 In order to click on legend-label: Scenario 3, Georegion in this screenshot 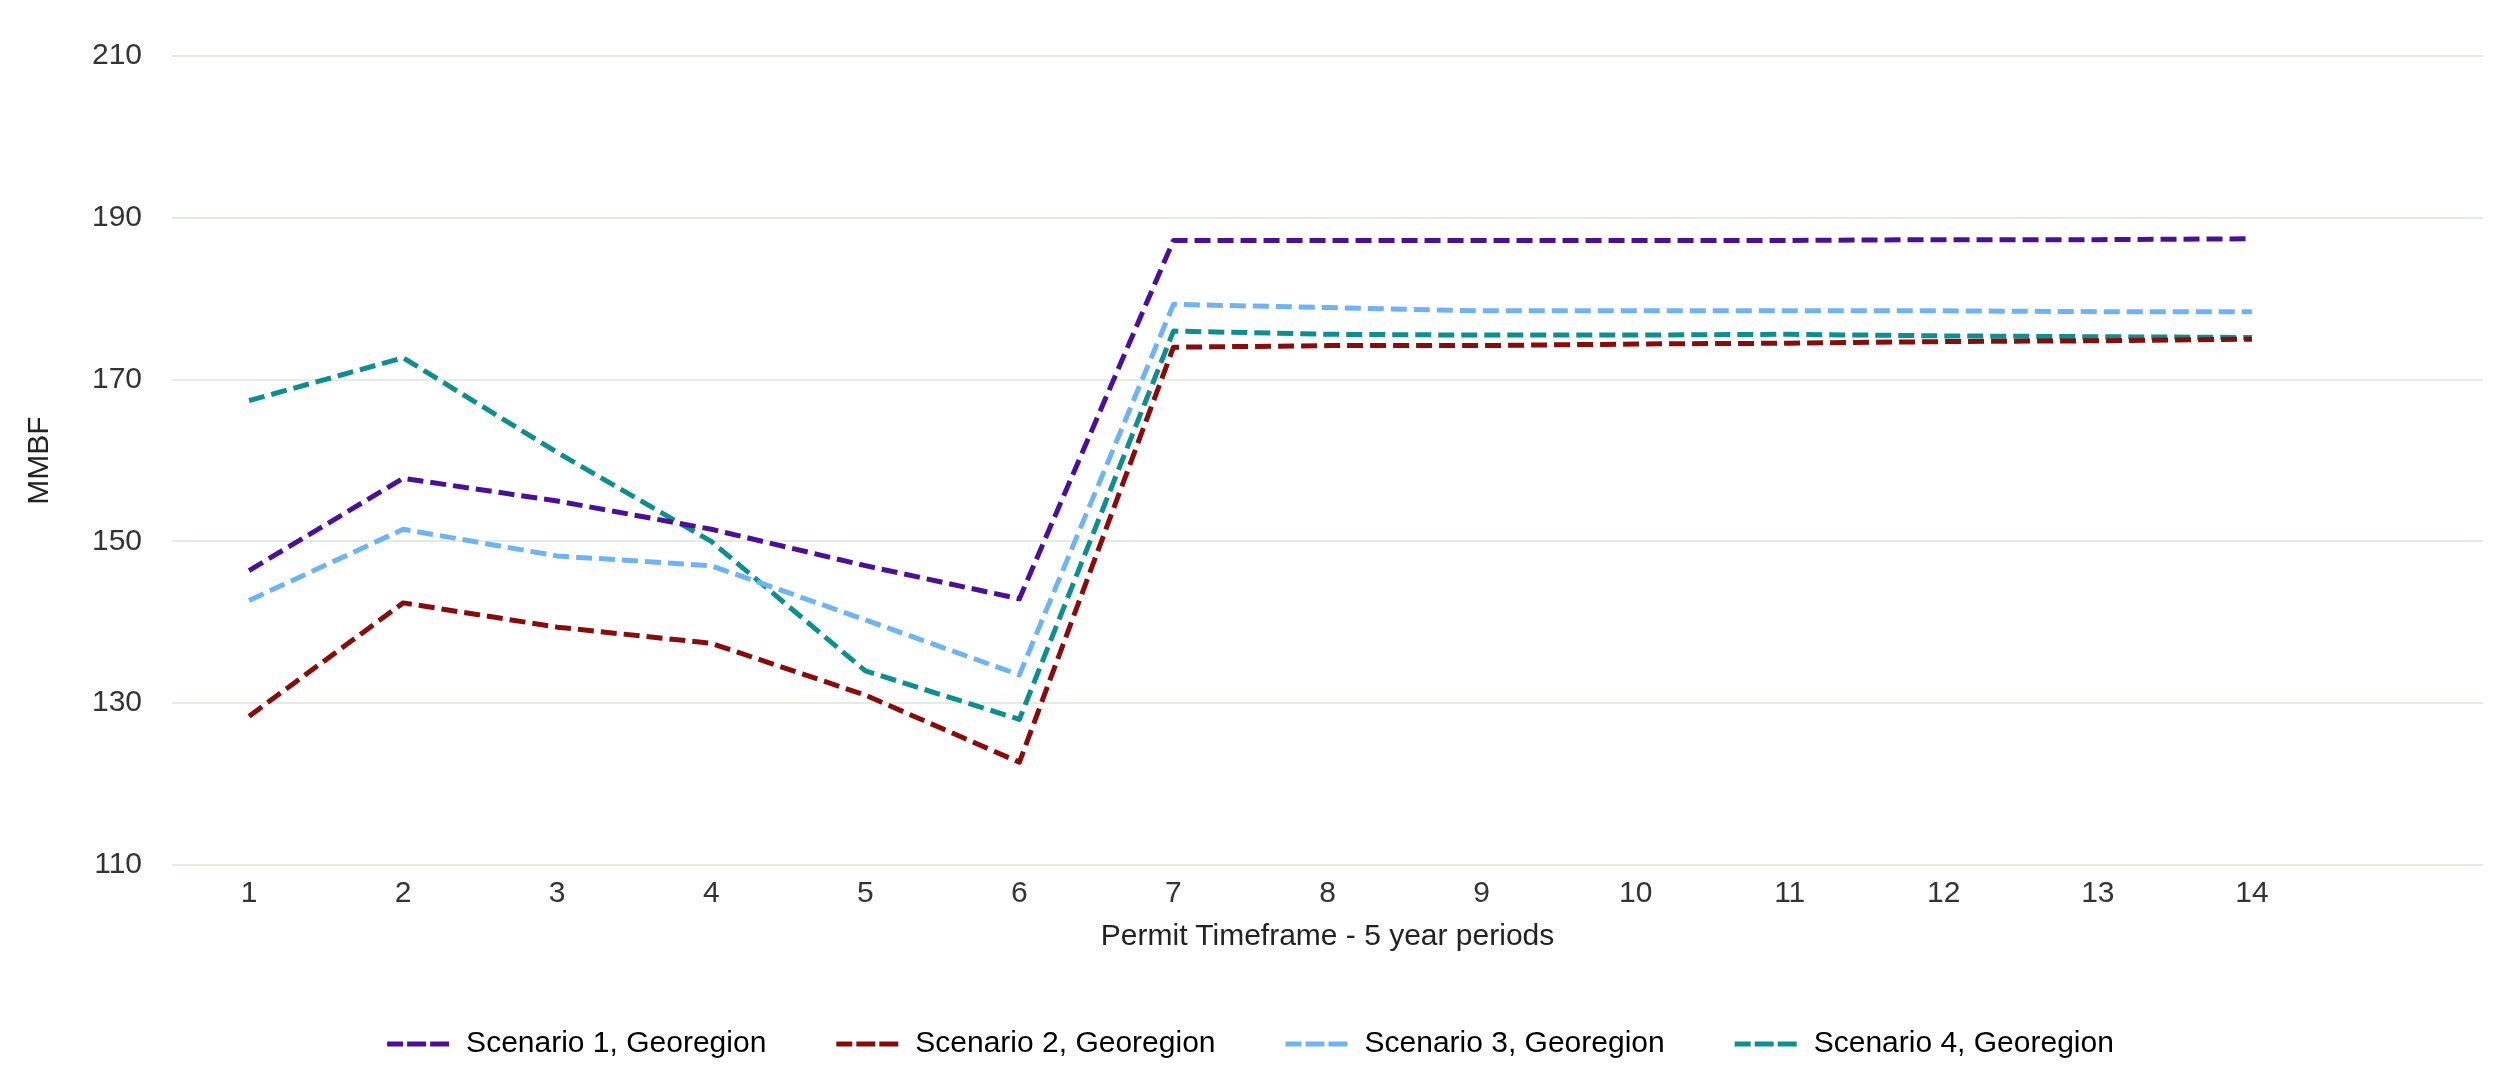, I will do `click(1514, 1042)`.